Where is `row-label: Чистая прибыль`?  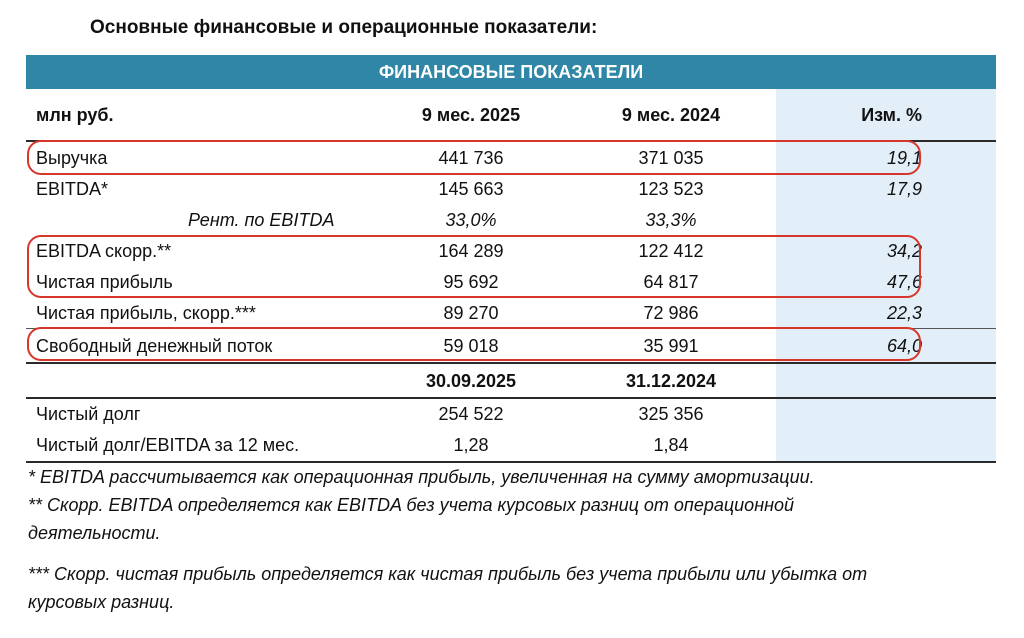
row-label: Чистая прибыль is located at coordinates (104, 282).